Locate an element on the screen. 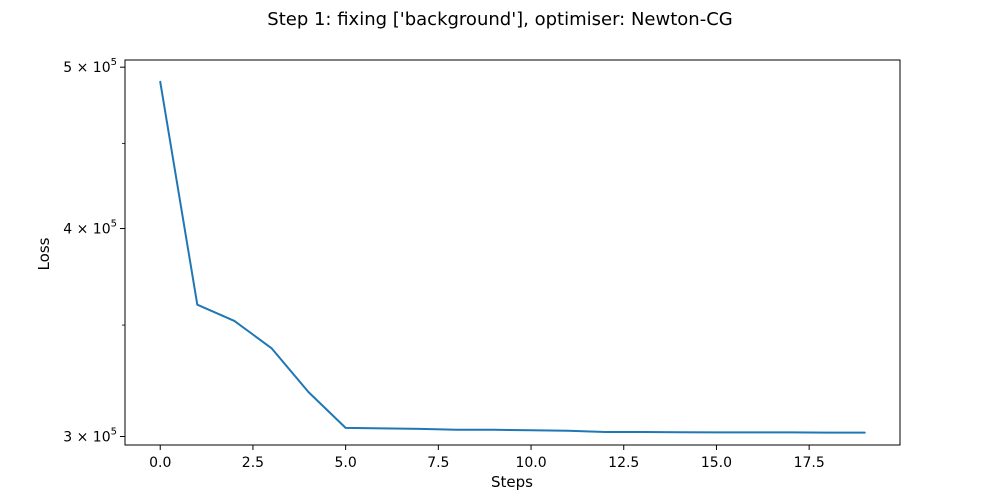  x-tick-label: 0.0 is located at coordinates (160, 463).